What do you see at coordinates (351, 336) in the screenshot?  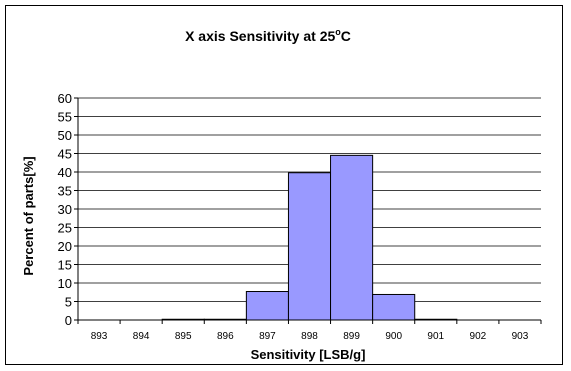 I see `x-tick-label: 899` at bounding box center [351, 336].